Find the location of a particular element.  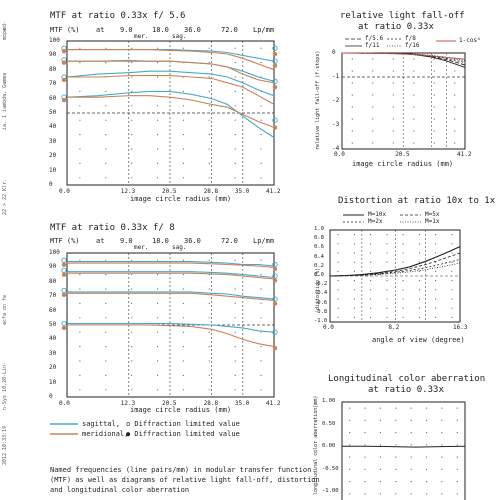

mtf8-diffraction-sag-marker is located at coordinates (64, 270).